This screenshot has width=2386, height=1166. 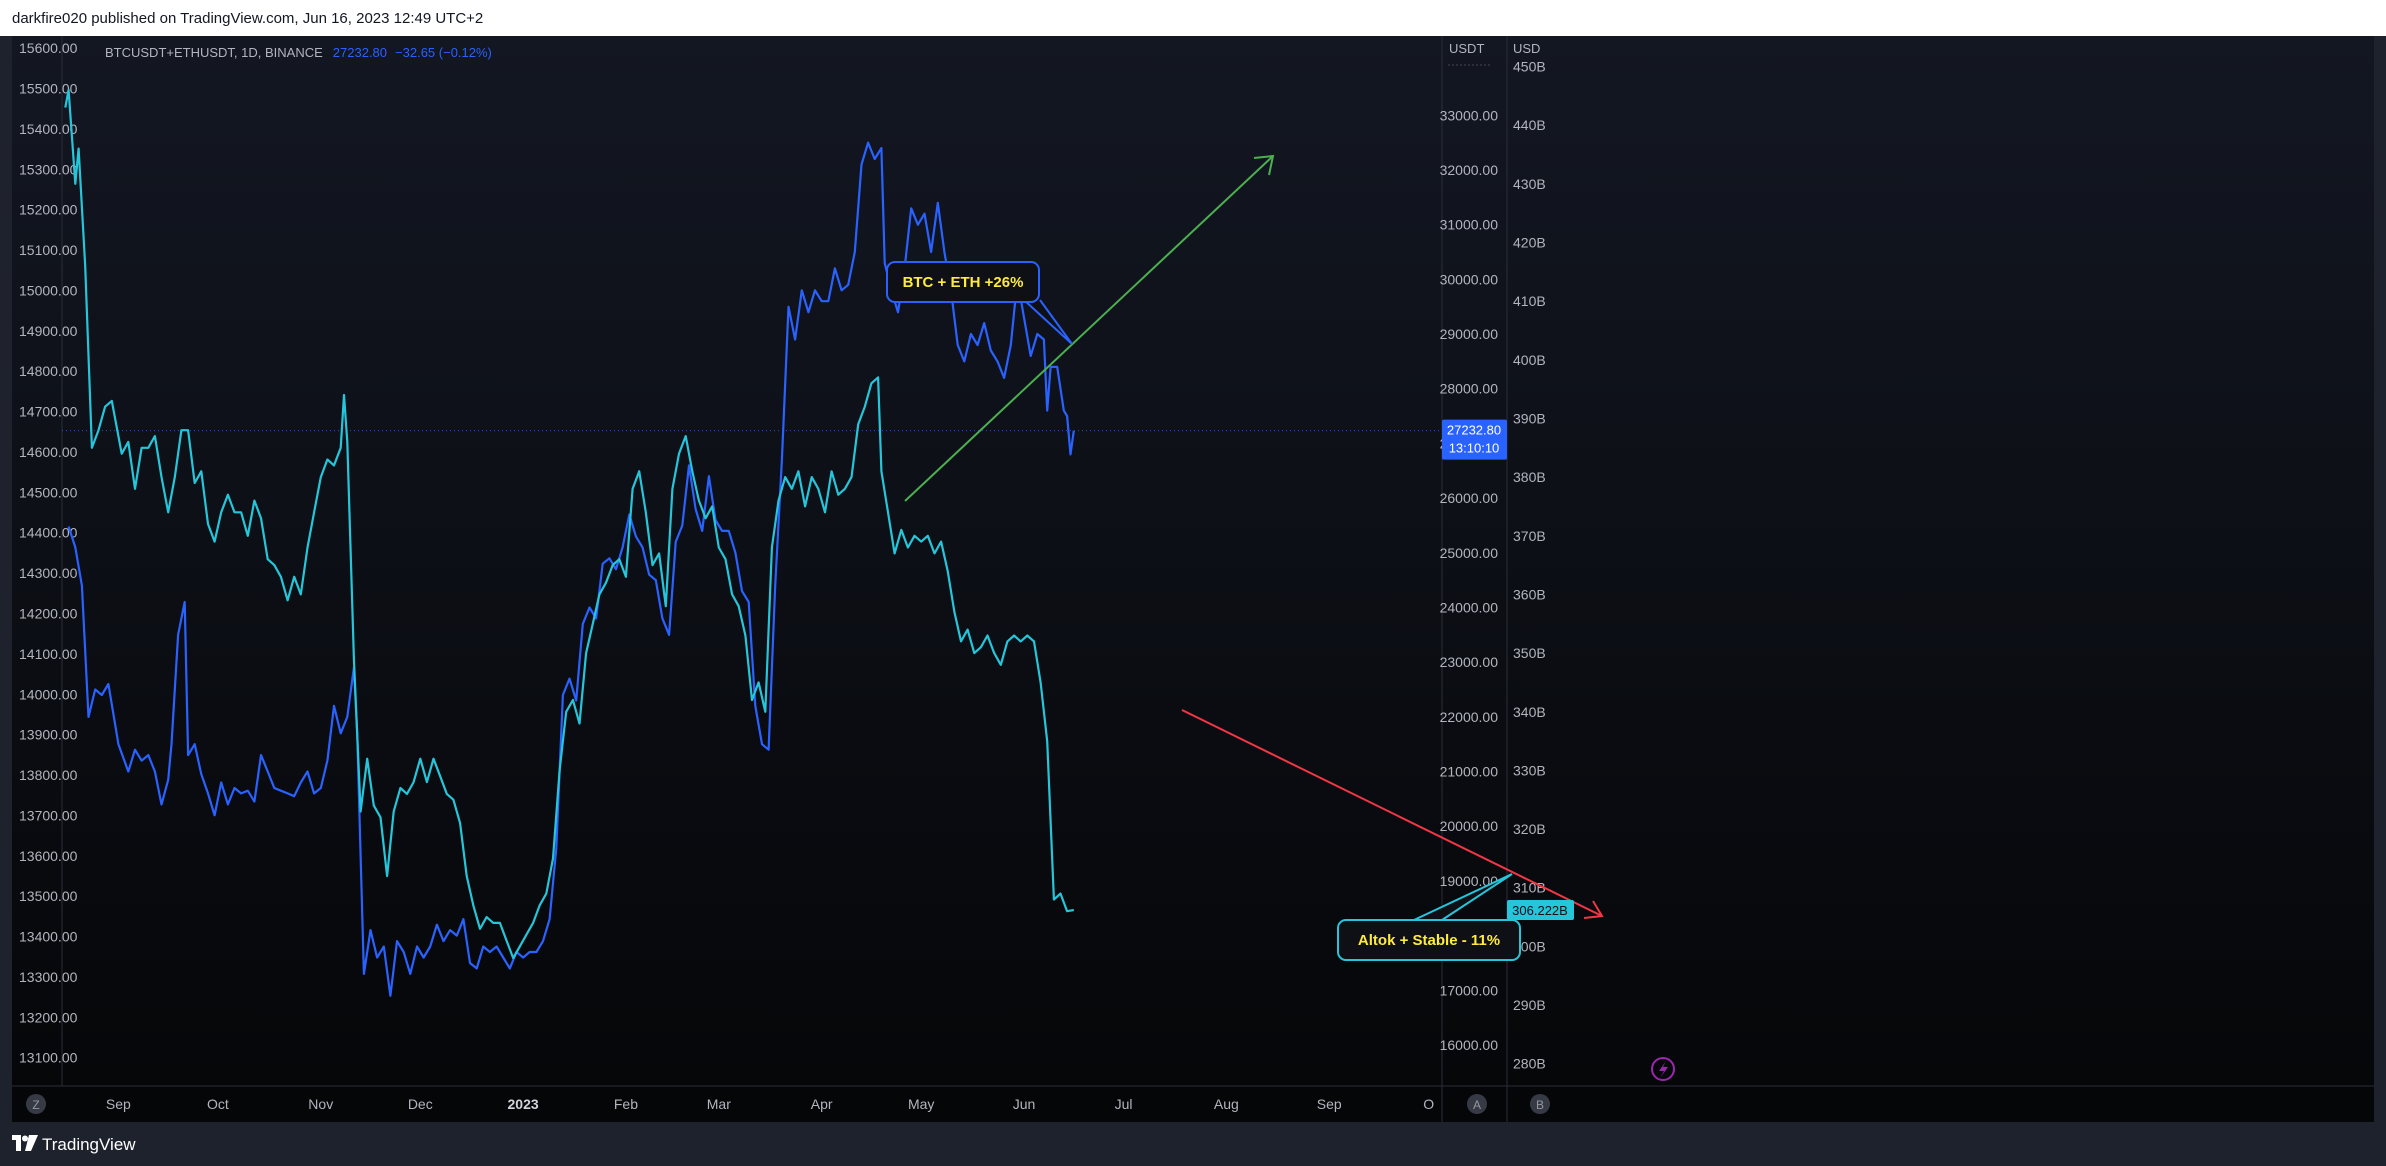 I want to click on usd-scale-label: USD, so click(x=1526, y=48).